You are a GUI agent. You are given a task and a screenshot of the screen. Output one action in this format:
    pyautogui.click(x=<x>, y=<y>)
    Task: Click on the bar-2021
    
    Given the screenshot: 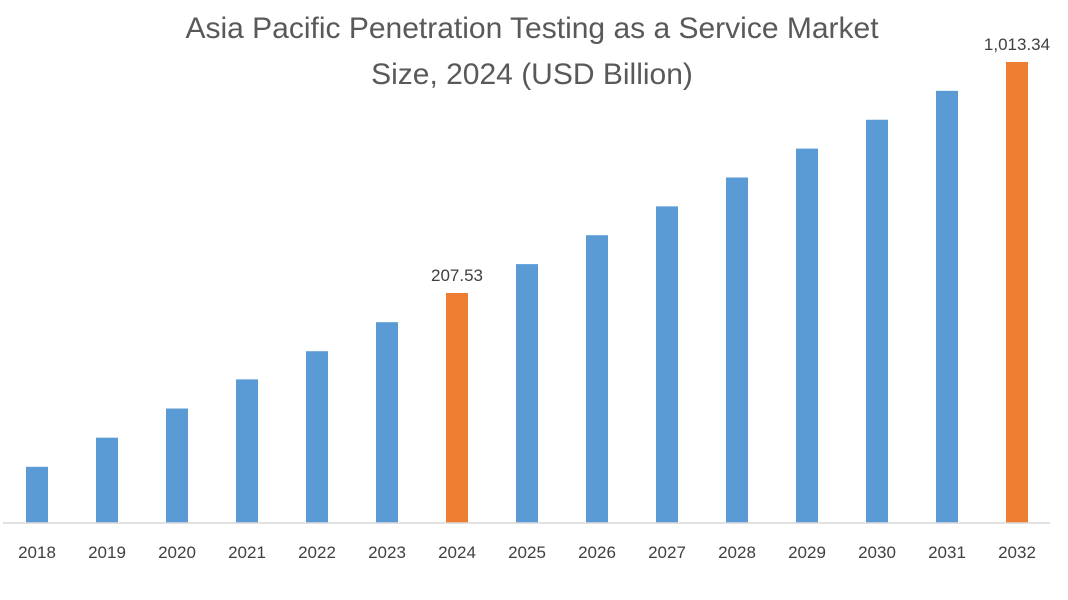 What is the action you would take?
    pyautogui.click(x=247, y=451)
    